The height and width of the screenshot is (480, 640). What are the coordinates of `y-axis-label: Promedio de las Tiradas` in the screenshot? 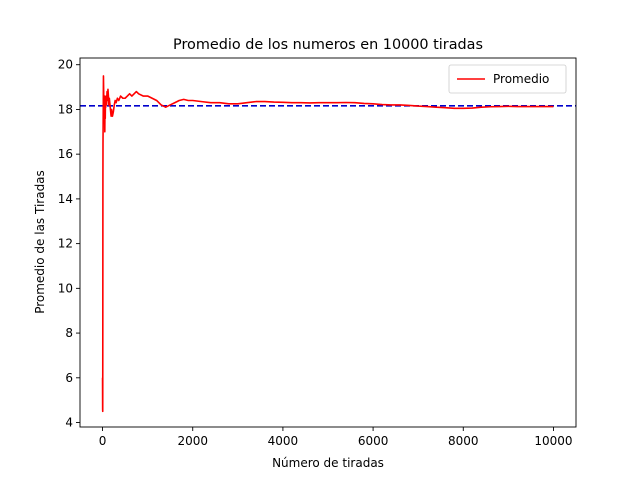 It's located at (40, 242).